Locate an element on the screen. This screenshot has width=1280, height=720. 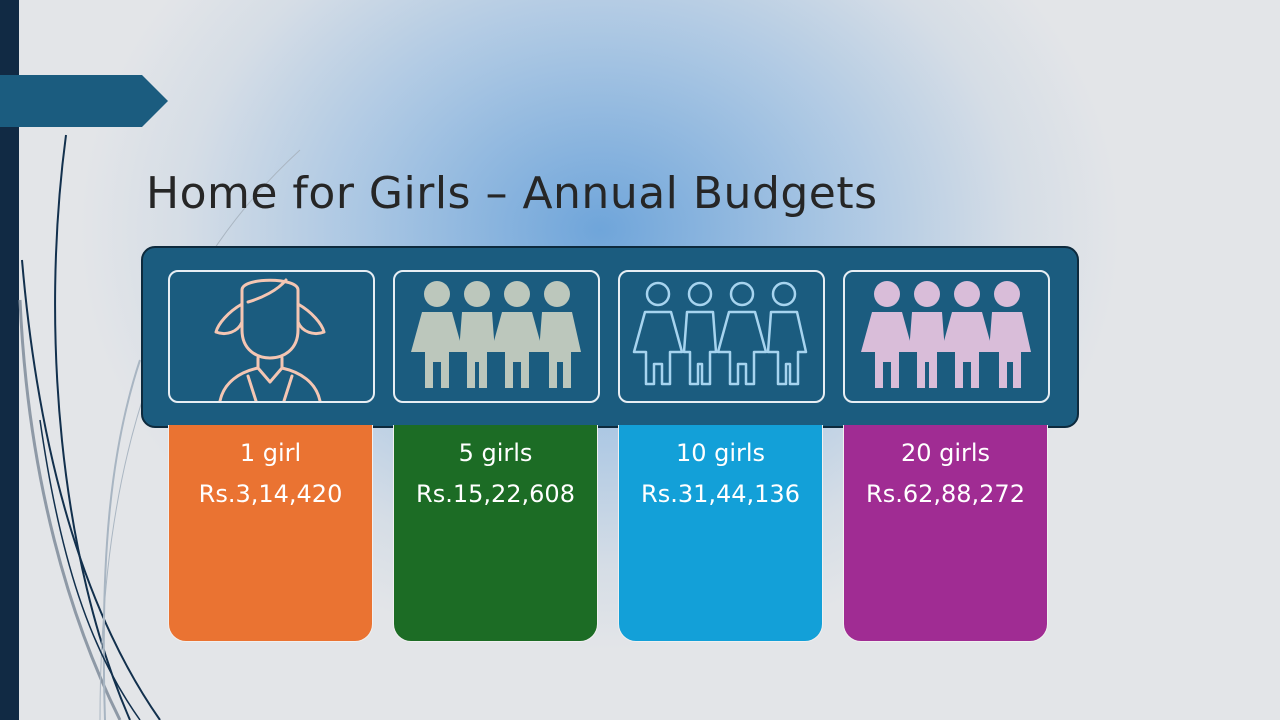
budget-card-amount: Rs.15,22,608 is located at coordinates (495, 494).